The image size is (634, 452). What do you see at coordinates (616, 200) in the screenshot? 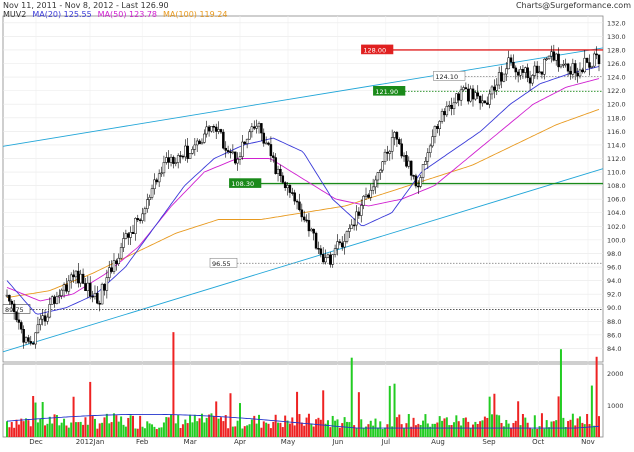
I see `y-tick-label: 106.0` at bounding box center [616, 200].